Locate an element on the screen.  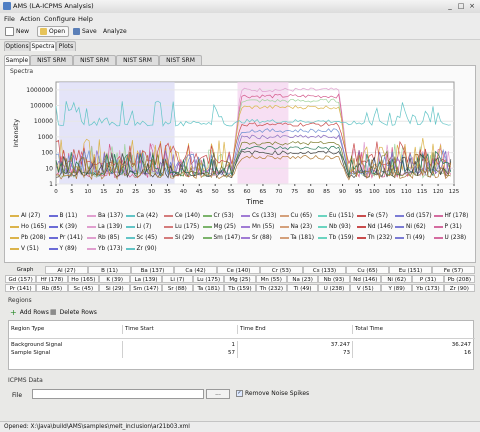
graph-toggle-cell: U (238) is located at coordinates (334, 288).